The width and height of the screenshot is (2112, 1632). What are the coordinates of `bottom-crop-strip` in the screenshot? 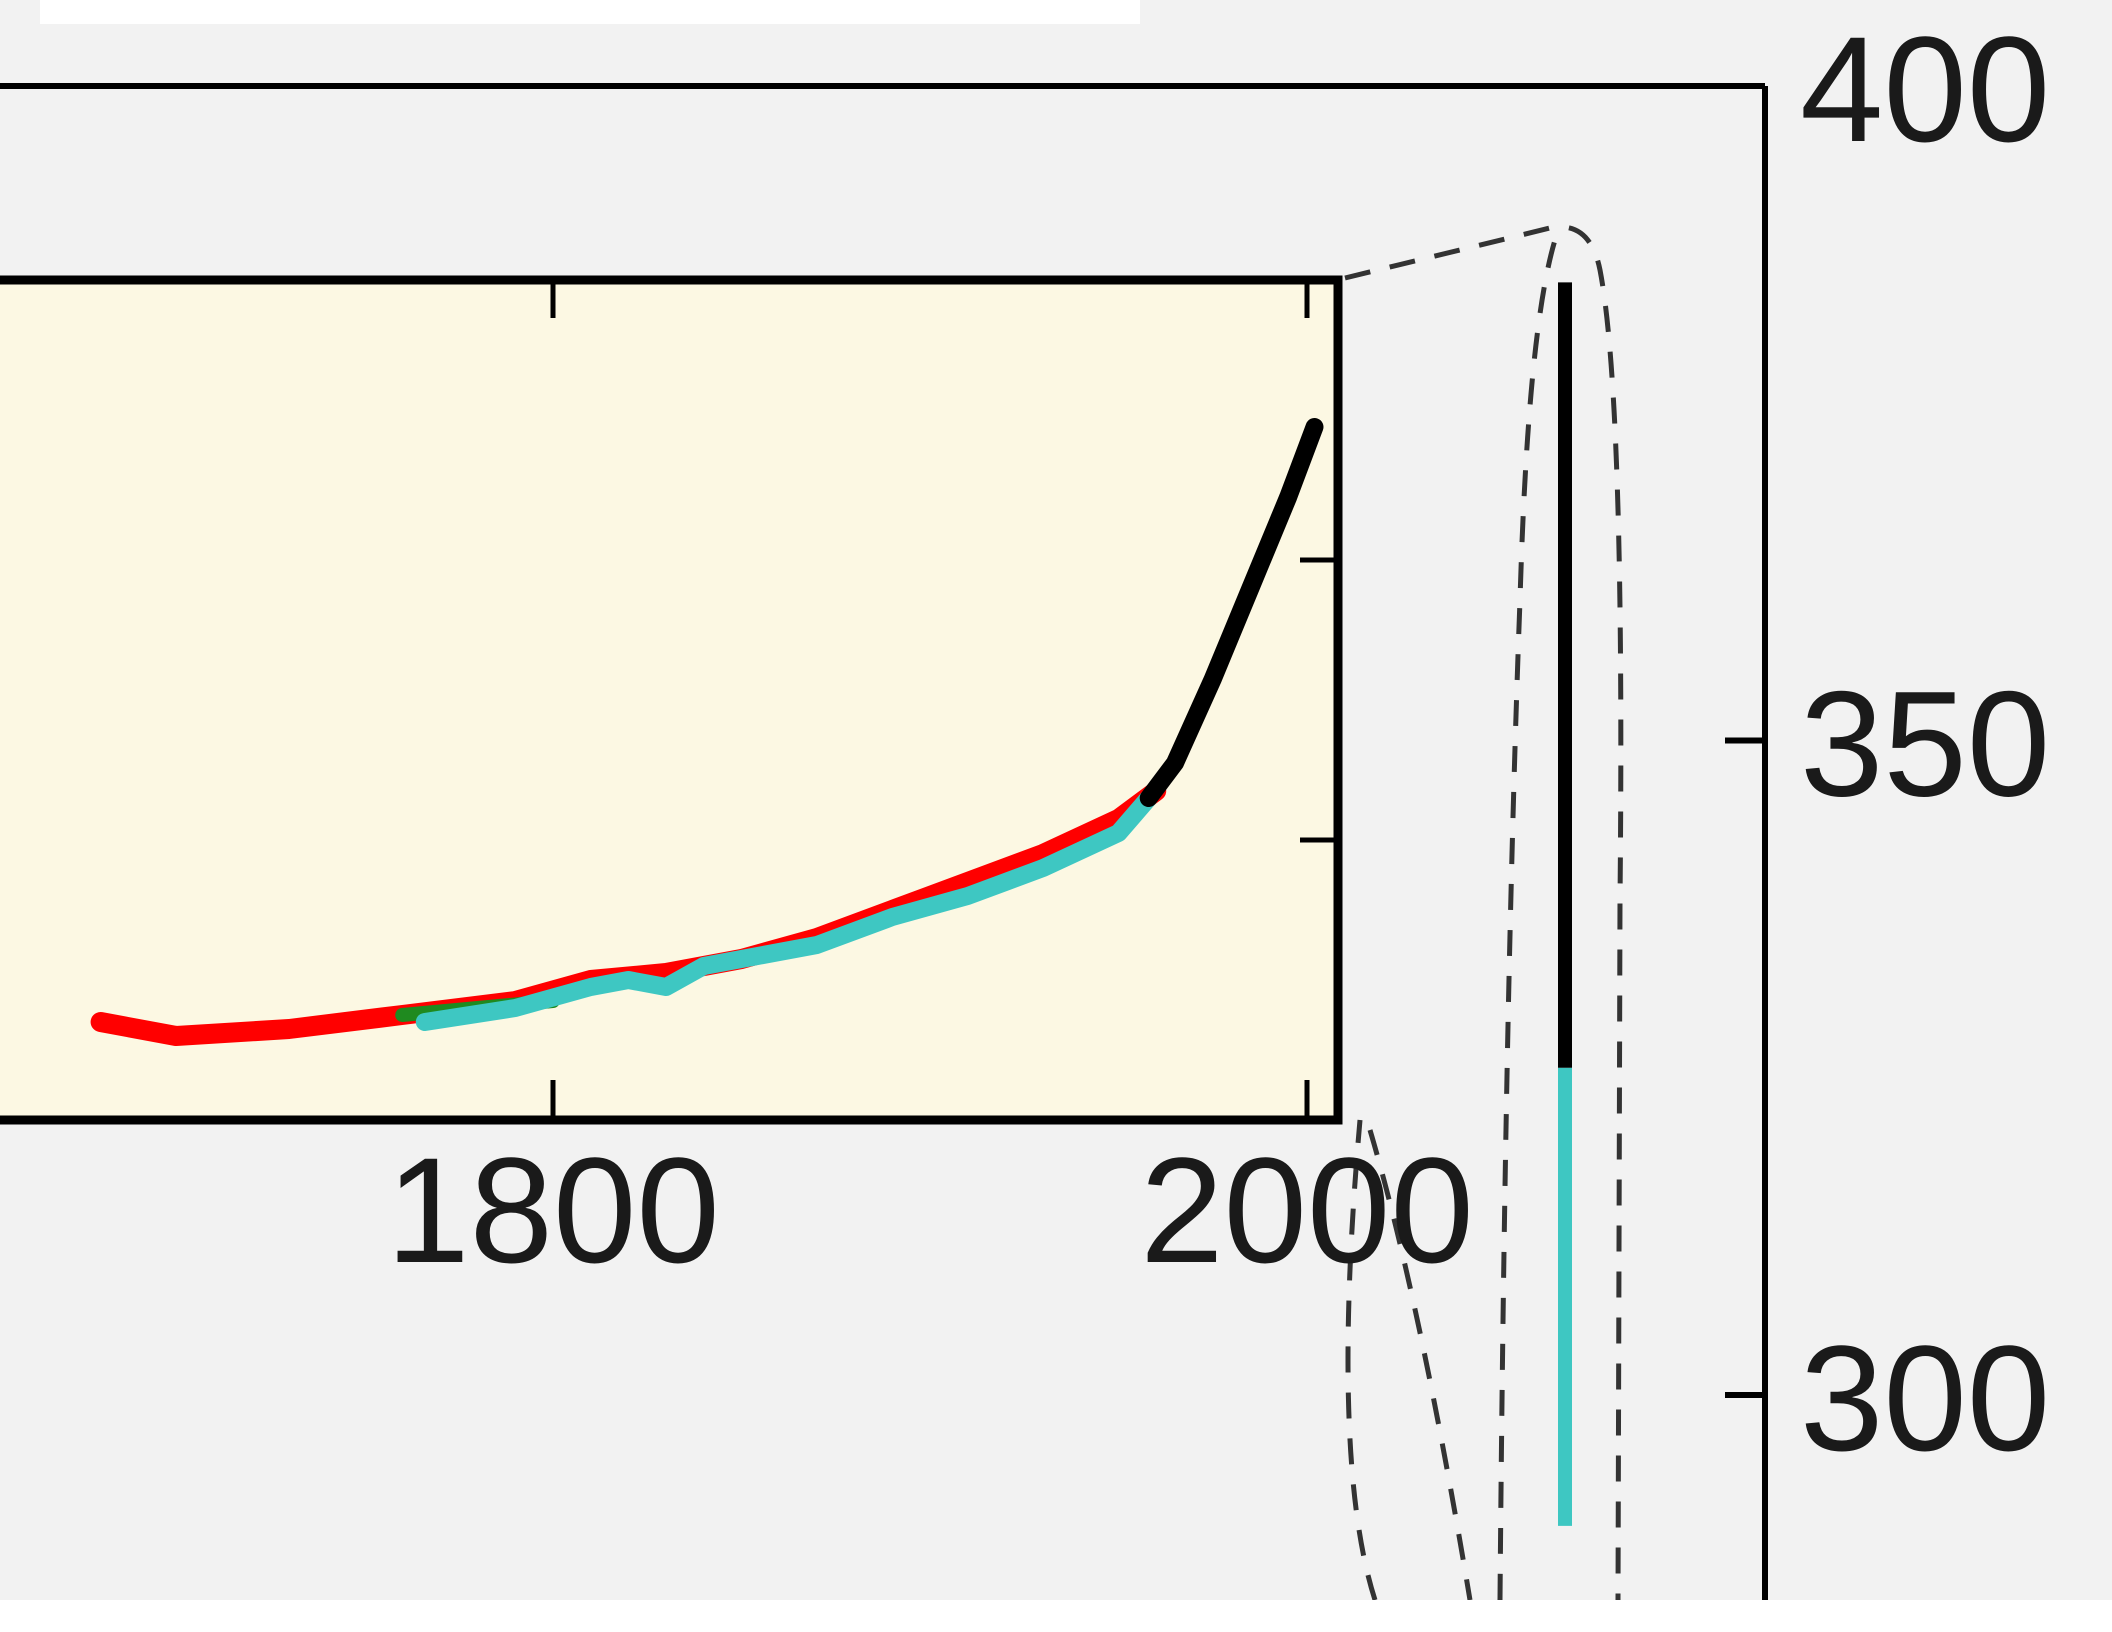 It's located at (1056, 1616).